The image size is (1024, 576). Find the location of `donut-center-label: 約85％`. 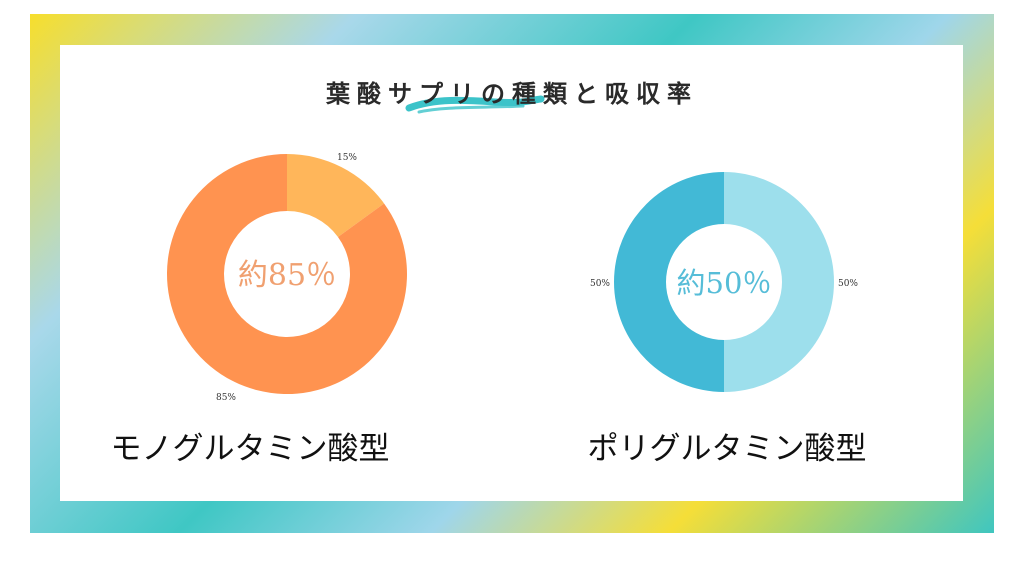

donut-center-label: 約85％ is located at coordinates (287, 275).